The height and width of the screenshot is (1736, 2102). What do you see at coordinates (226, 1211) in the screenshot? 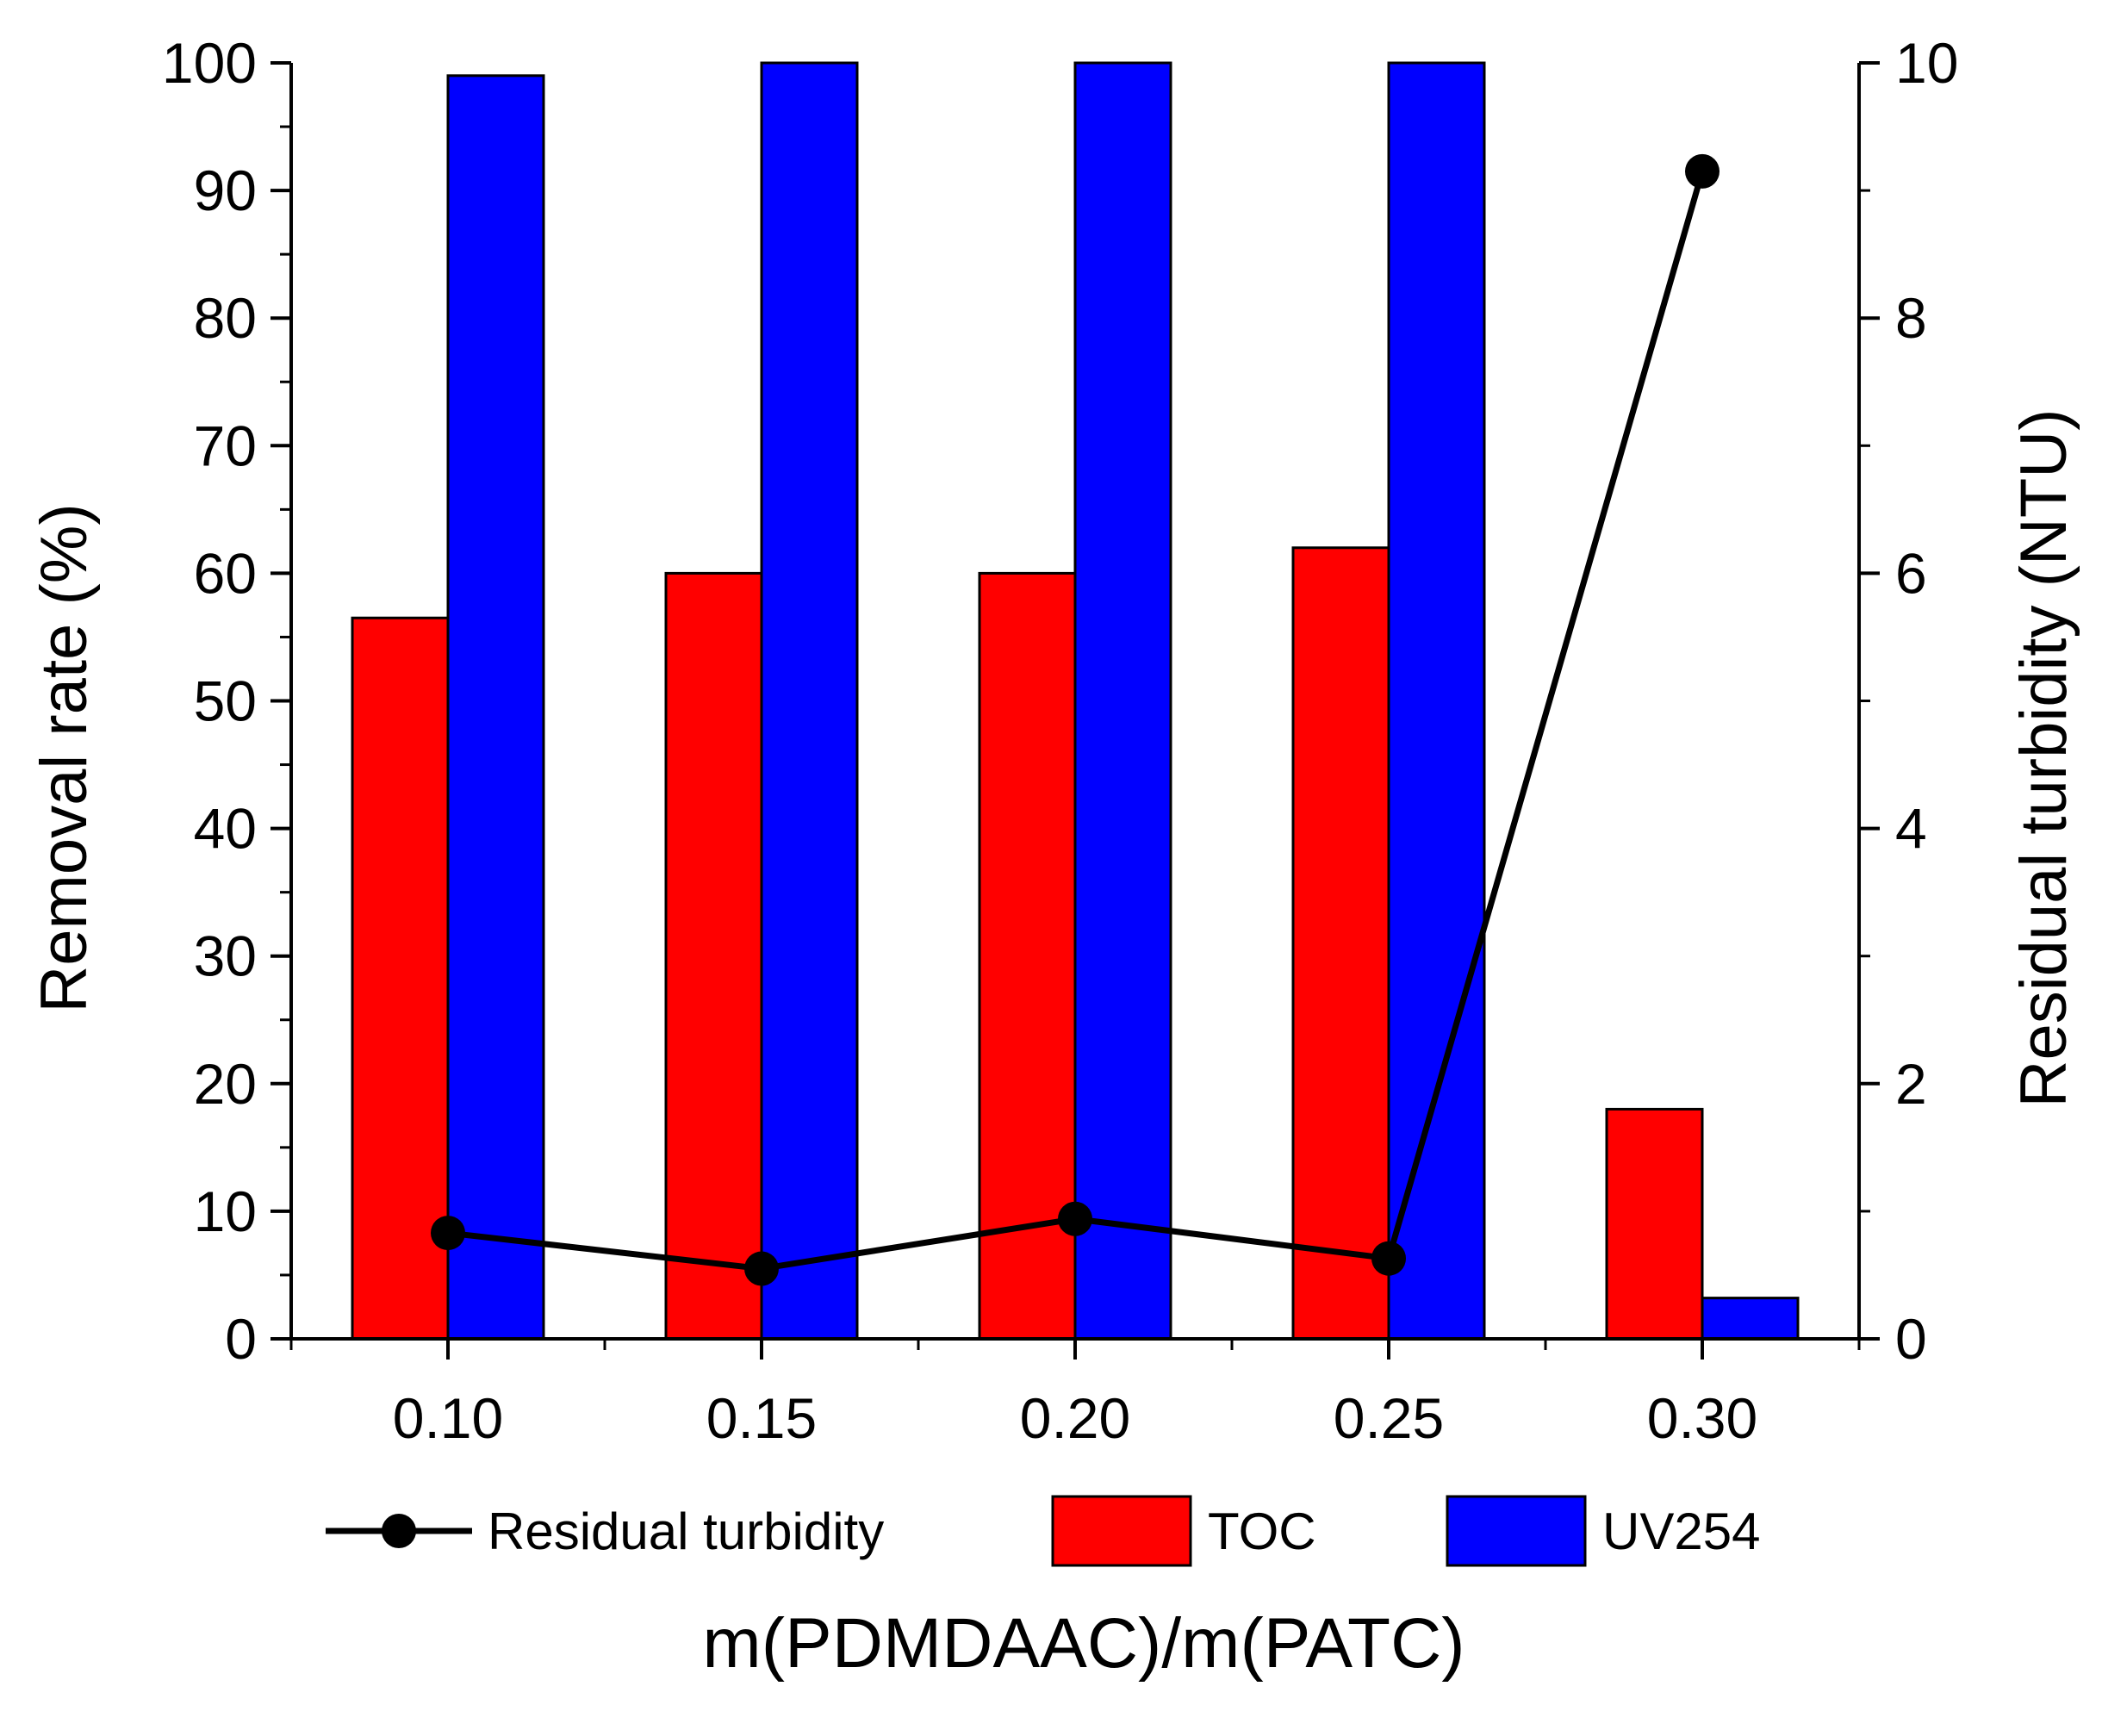
I see `y-left-tick-label-10: 10` at bounding box center [226, 1211].